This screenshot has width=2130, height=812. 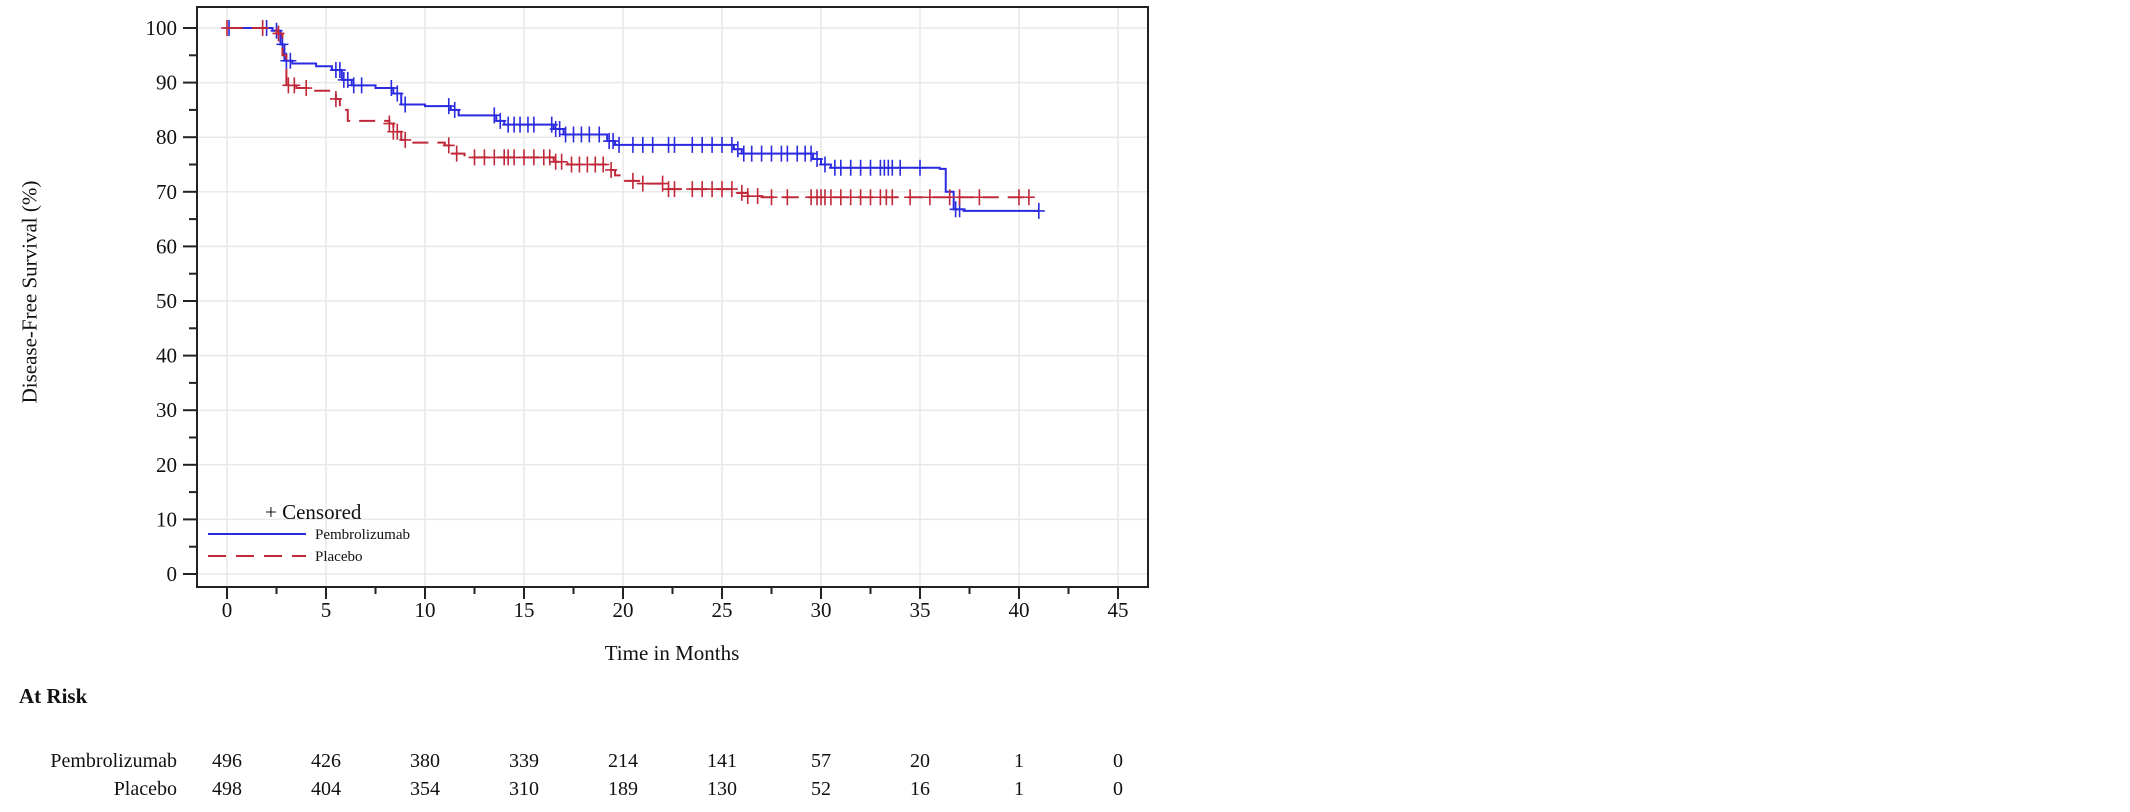 I want to click on x-axis-label: Time in Months, so click(x=672, y=653).